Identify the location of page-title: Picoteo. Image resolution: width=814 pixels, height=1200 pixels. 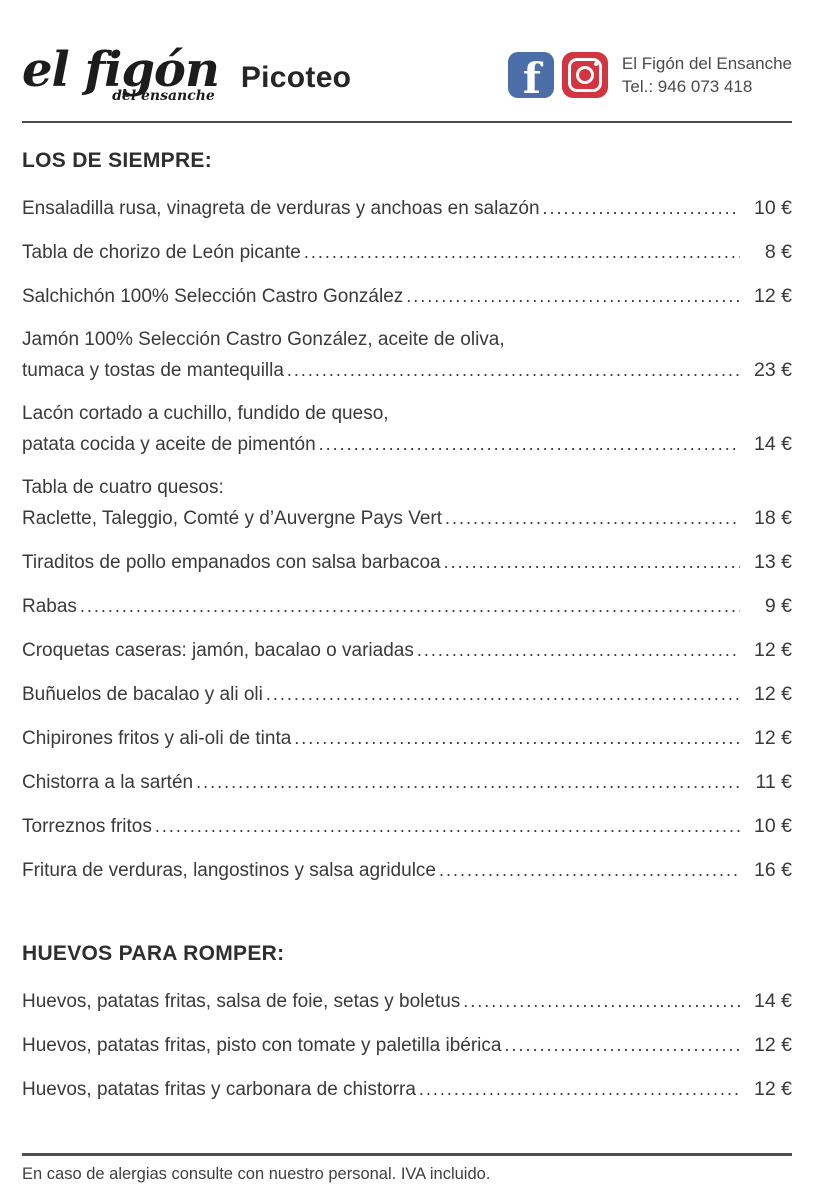
(296, 77).